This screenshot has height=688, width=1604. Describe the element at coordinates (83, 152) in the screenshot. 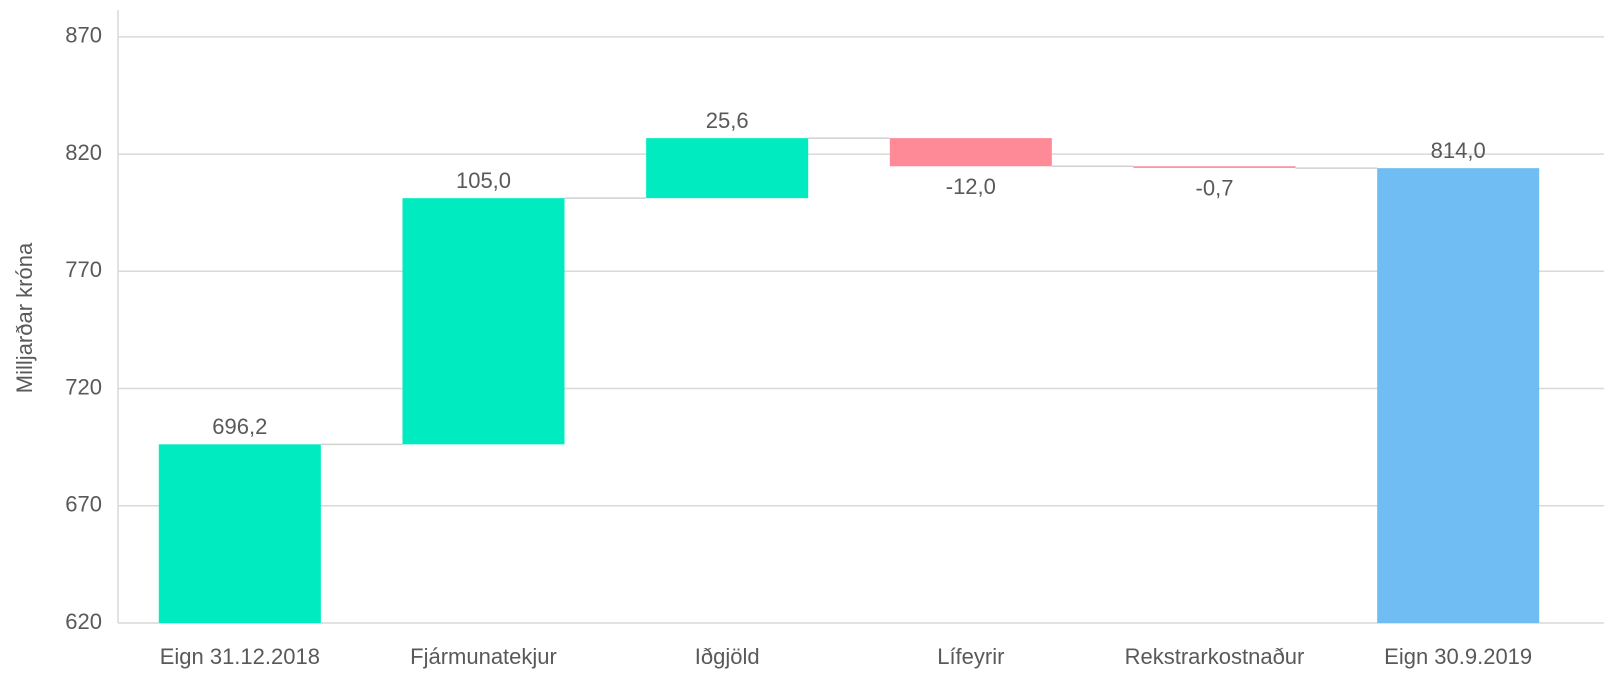

I see `y-tick-label: 820` at that location.